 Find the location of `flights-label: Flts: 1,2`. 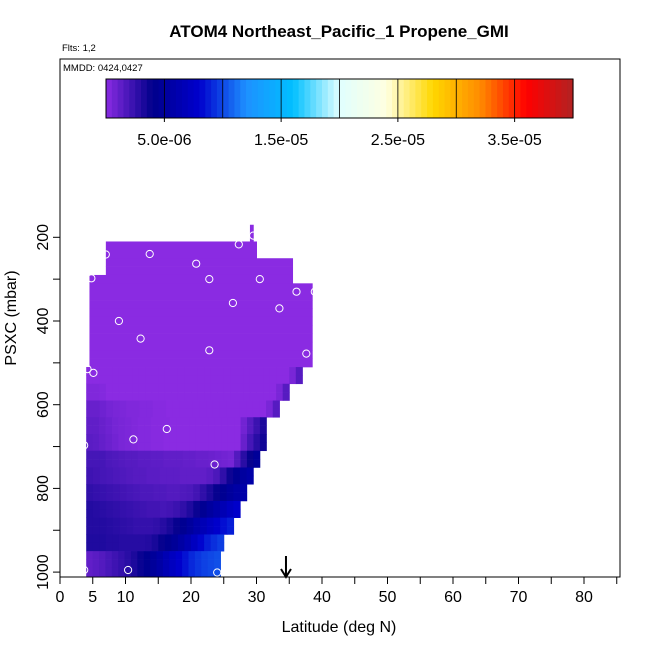

flights-label: Flts: 1,2 is located at coordinates (79, 48).